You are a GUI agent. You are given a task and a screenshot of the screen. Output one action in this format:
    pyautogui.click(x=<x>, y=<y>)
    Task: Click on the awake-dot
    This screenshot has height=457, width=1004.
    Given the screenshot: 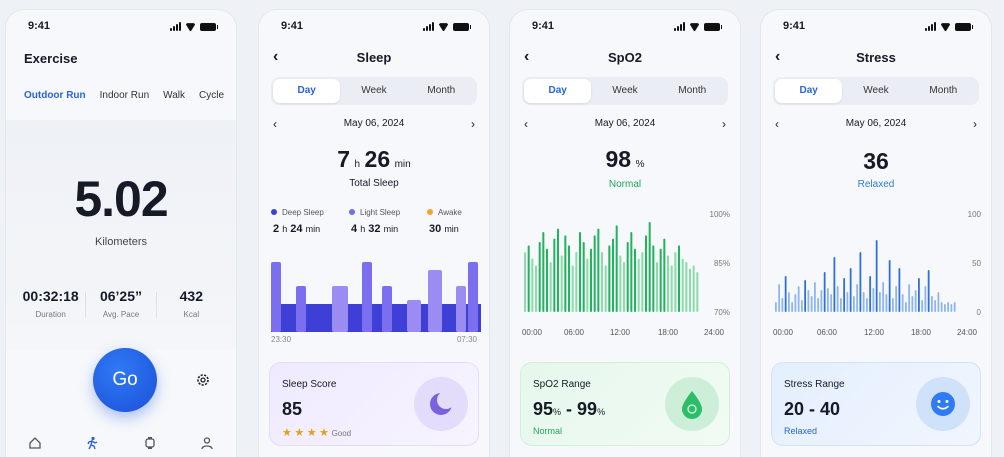 What is the action you would take?
    pyautogui.click(x=430, y=212)
    